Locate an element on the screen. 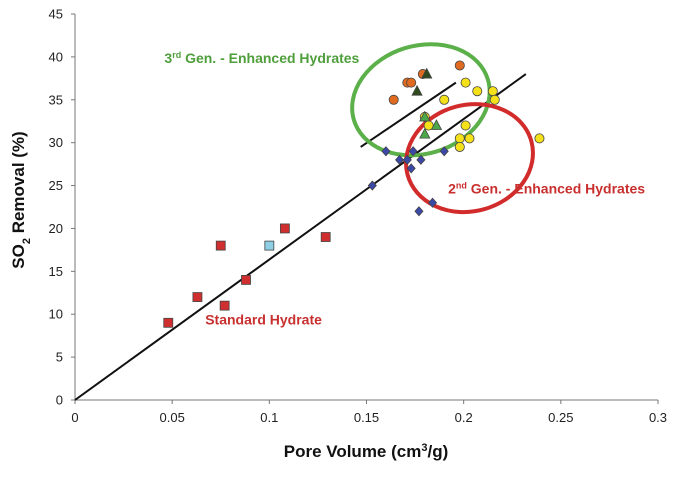 The height and width of the screenshot is (483, 679). highlight-ellipses is located at coordinates (442, 128).